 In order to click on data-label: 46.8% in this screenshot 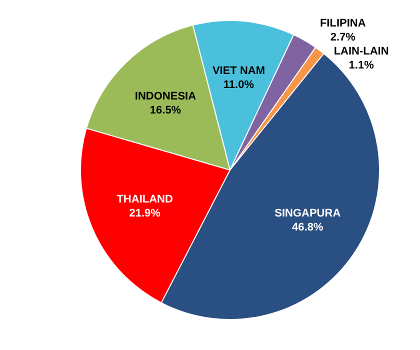, I will do `click(308, 228)`.